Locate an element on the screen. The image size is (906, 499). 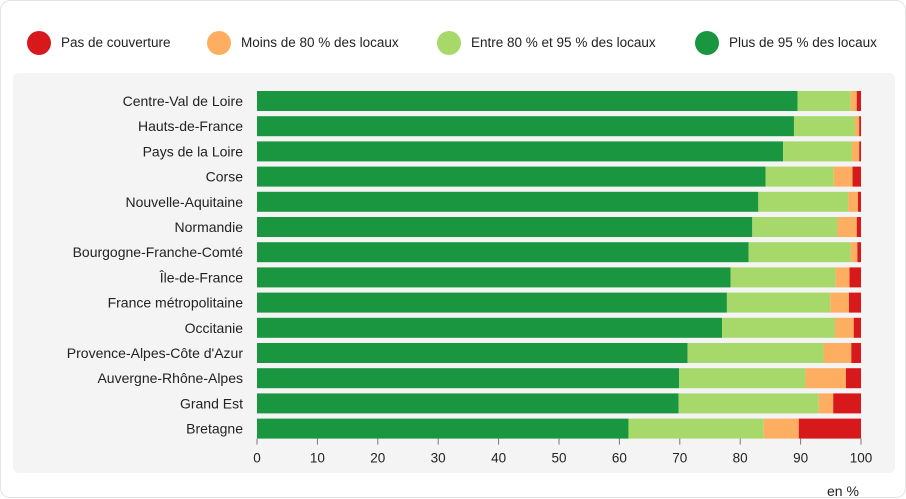
x-tick-label: 50 is located at coordinates (558, 458).